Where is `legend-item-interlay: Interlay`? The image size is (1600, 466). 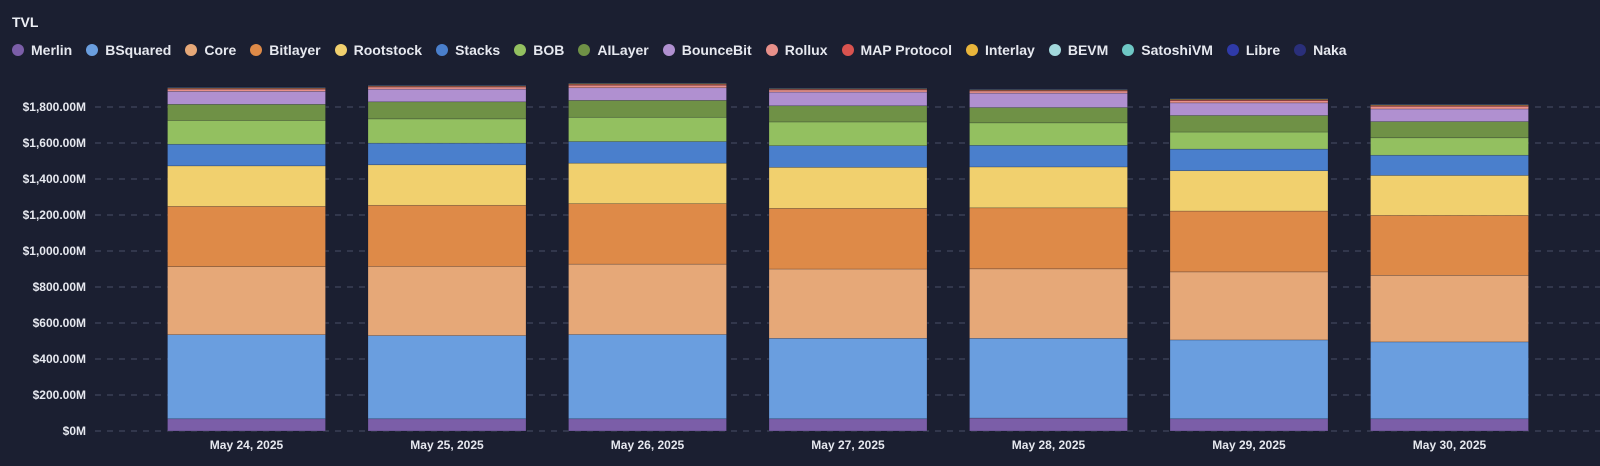
legend-item-interlay: Interlay is located at coordinates (1000, 50).